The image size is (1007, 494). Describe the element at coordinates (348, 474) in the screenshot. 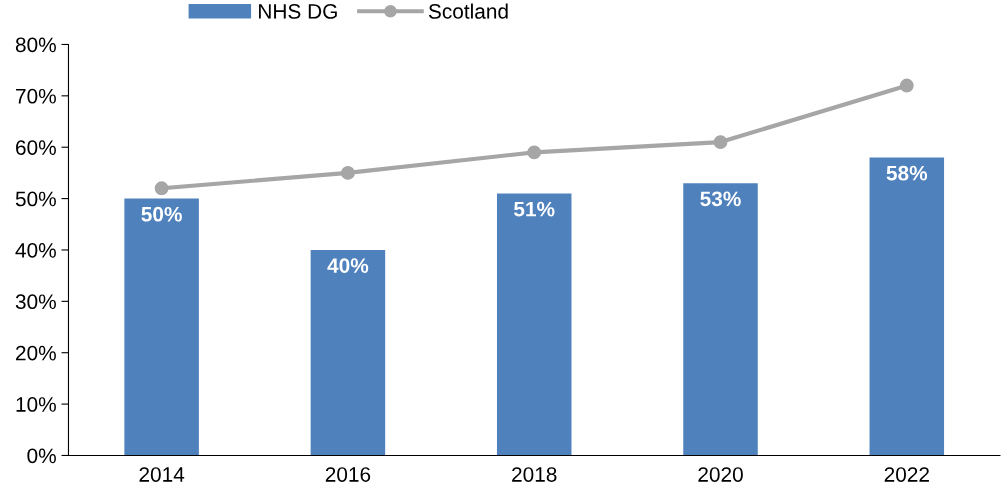

I see `x-tick-label: 2016` at that location.